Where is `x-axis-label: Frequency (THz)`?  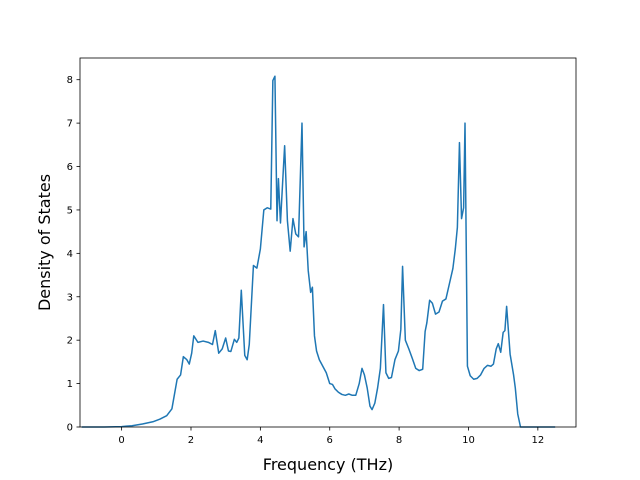
x-axis-label: Frequency (THz) is located at coordinates (328, 464).